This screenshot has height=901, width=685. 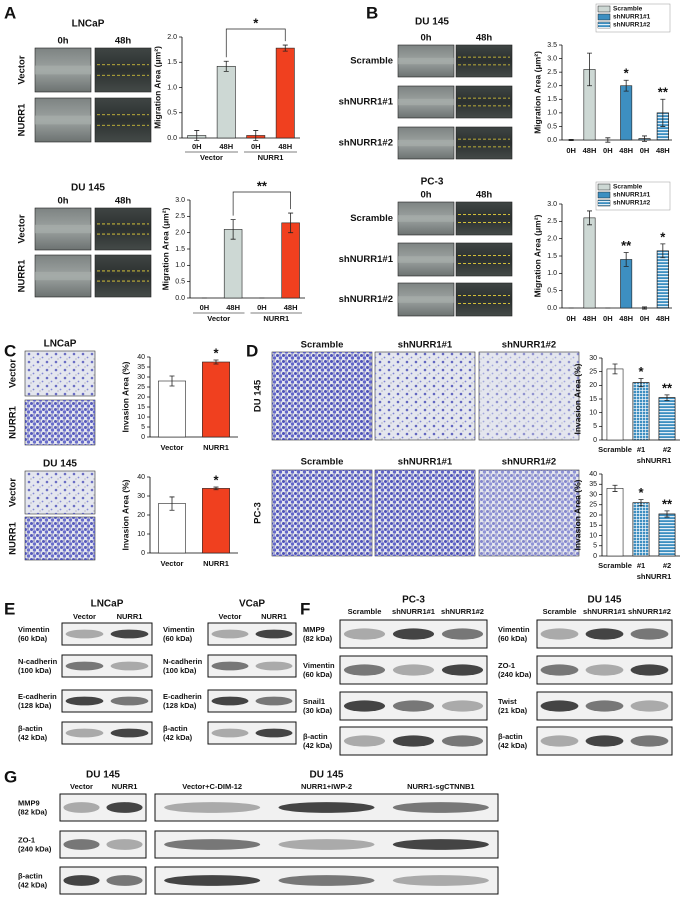 I want to click on x-tick-label: #2, so click(x=667, y=565).